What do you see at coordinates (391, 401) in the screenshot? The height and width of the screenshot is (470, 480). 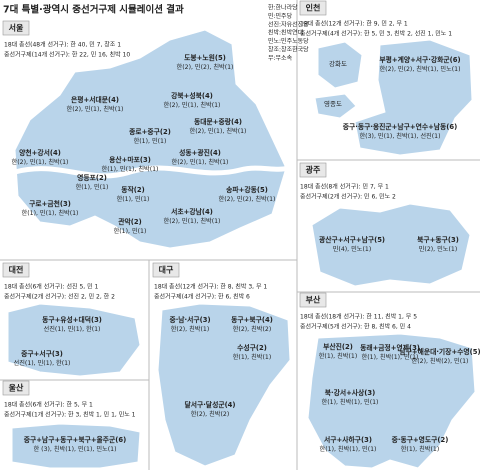 I see `busan-map` at bounding box center [391, 401].